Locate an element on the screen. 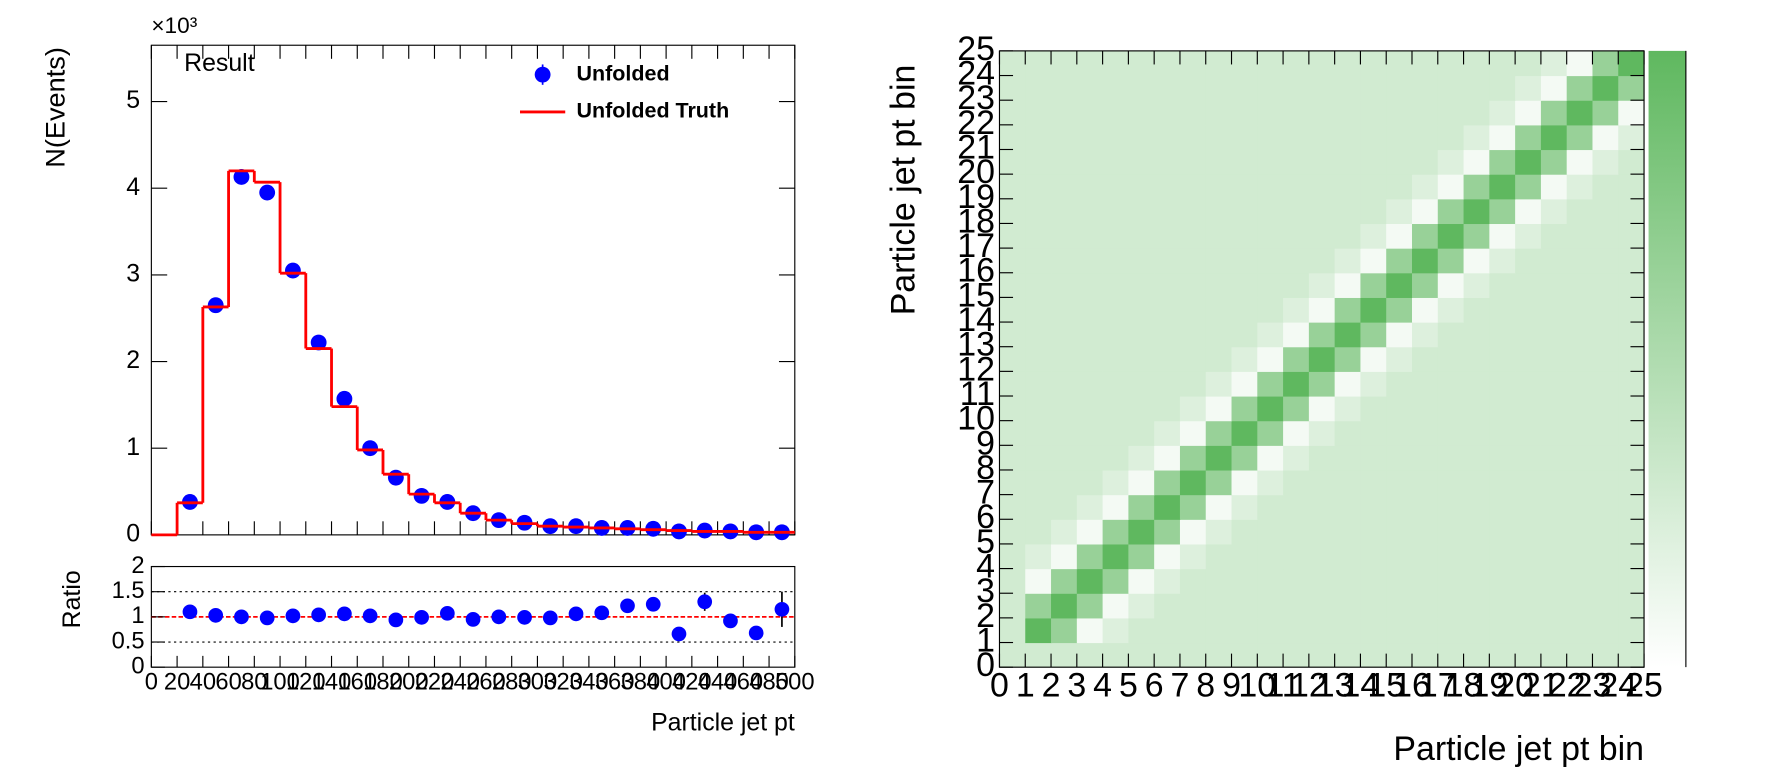 This screenshot has width=1766, height=778. x-tick-label: 340 is located at coordinates (589, 682).